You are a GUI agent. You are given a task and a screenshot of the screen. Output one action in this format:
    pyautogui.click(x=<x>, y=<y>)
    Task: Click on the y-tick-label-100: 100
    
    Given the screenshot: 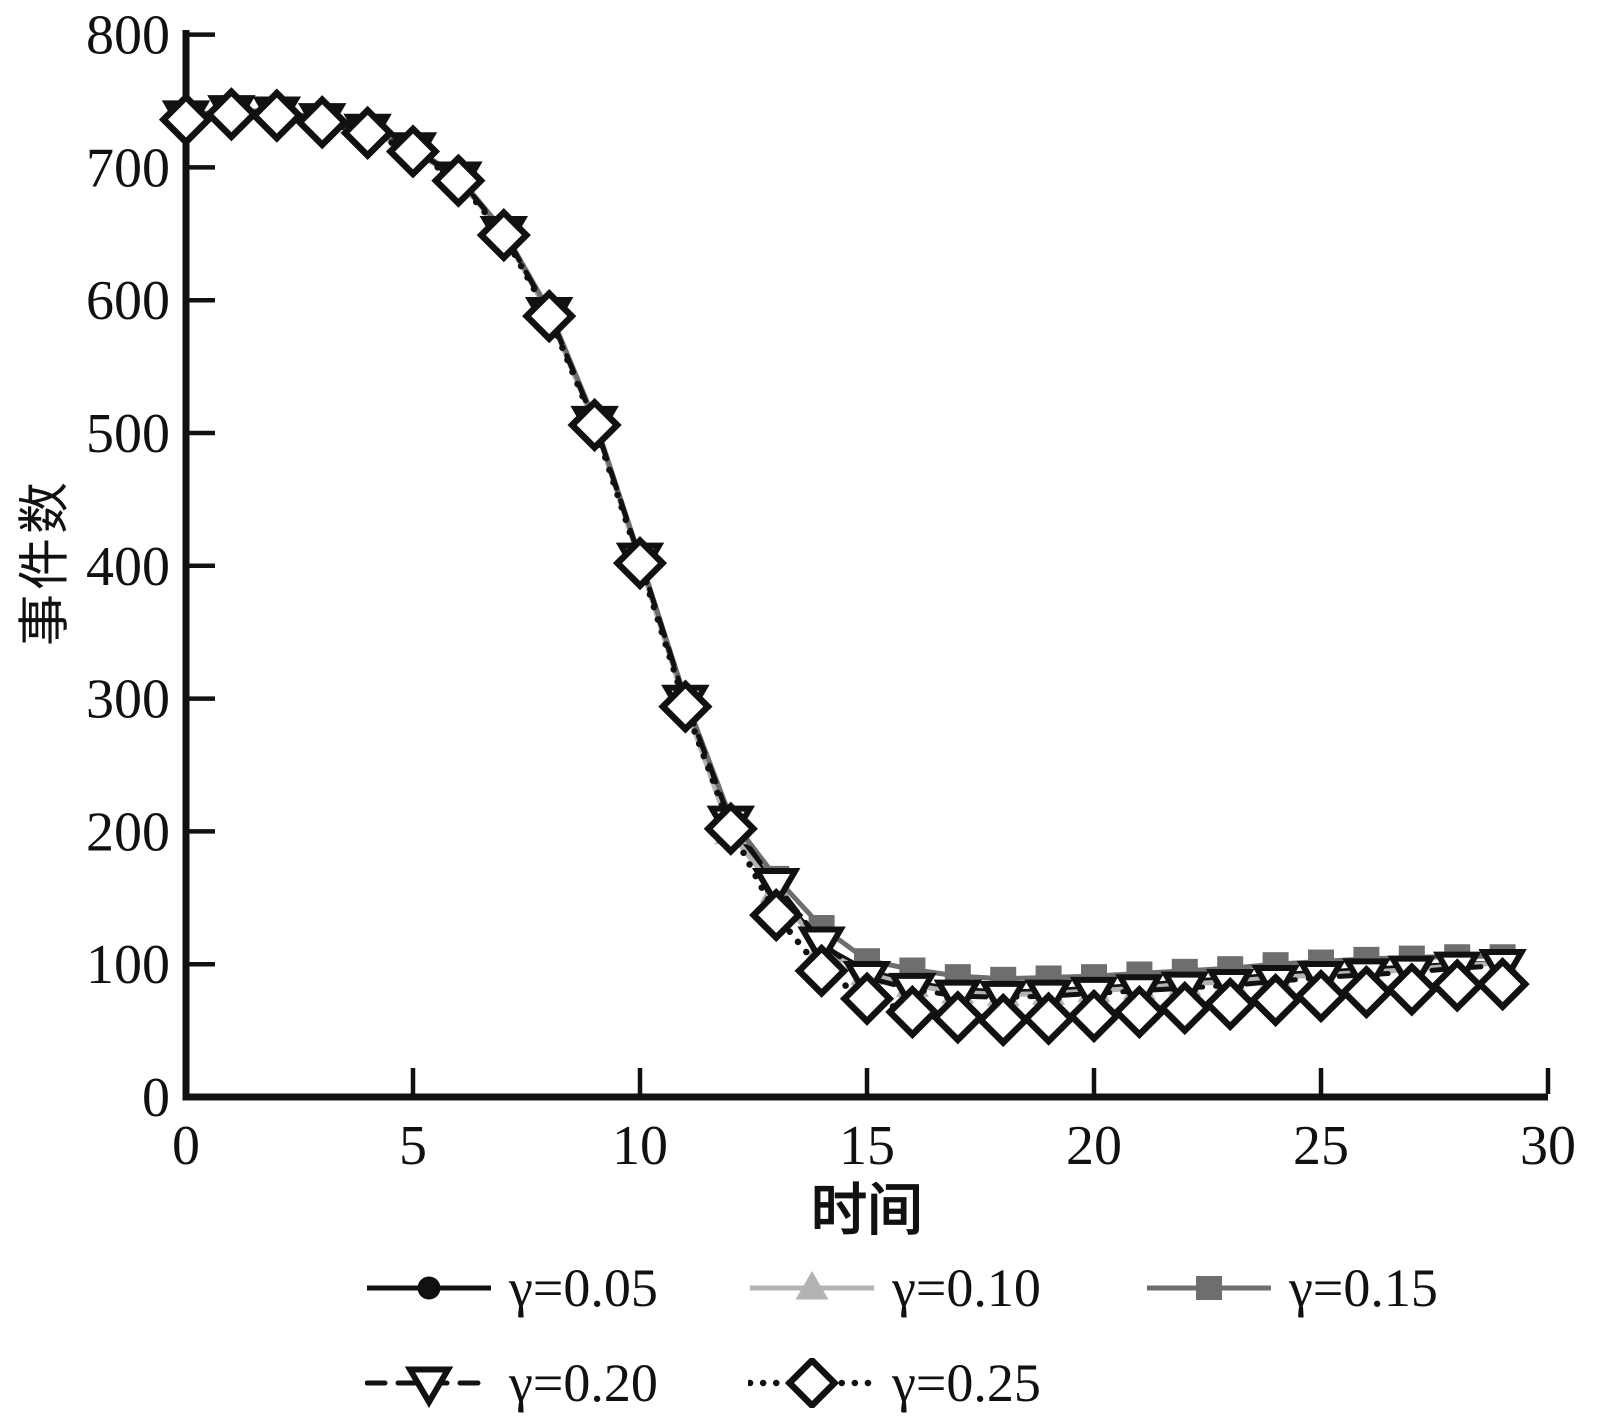 What is the action you would take?
    pyautogui.click(x=128, y=965)
    